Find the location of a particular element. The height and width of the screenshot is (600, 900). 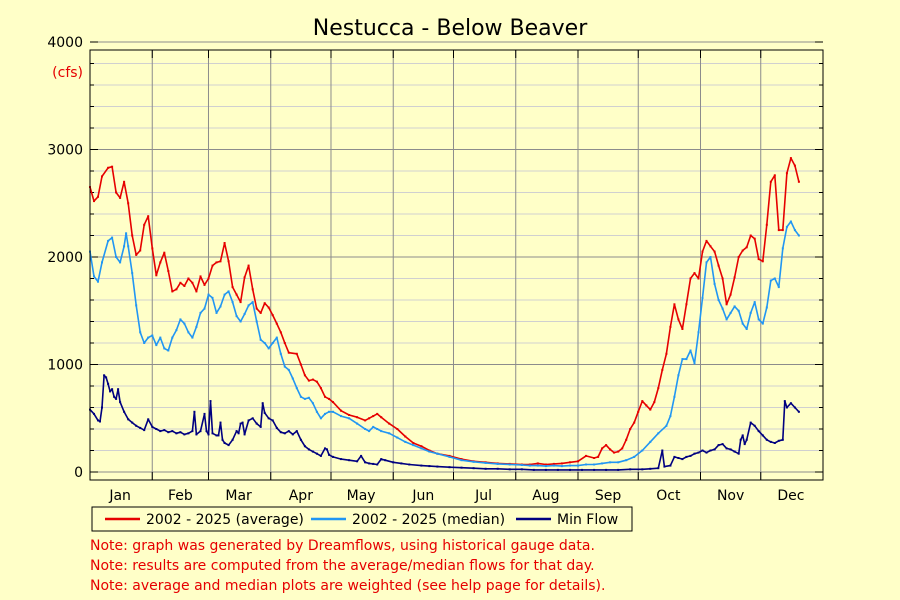

x-tick-label: Mar is located at coordinates (238, 496).